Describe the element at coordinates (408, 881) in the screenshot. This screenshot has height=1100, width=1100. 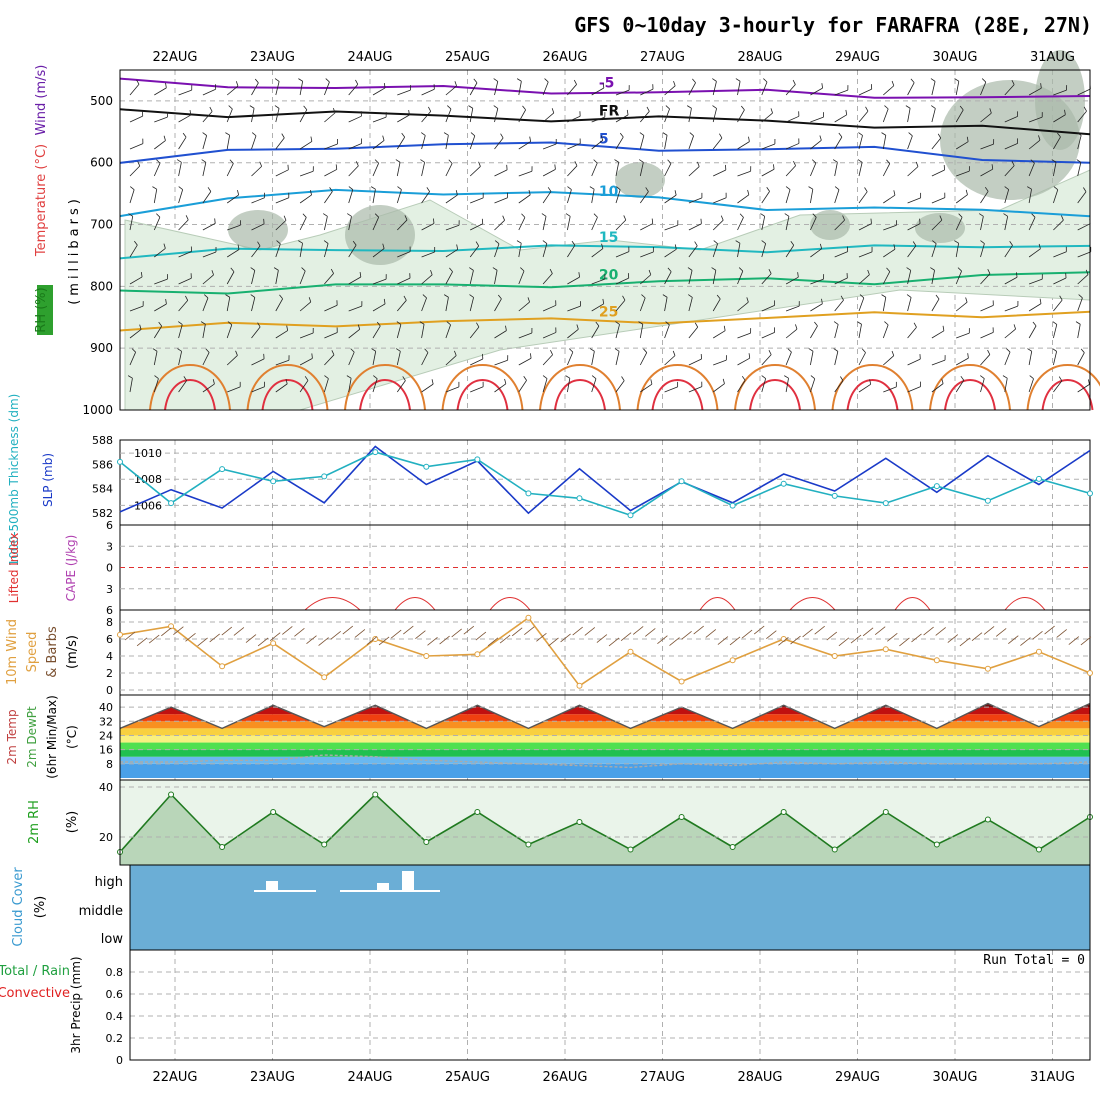
I see `cloud-bar` at that location.